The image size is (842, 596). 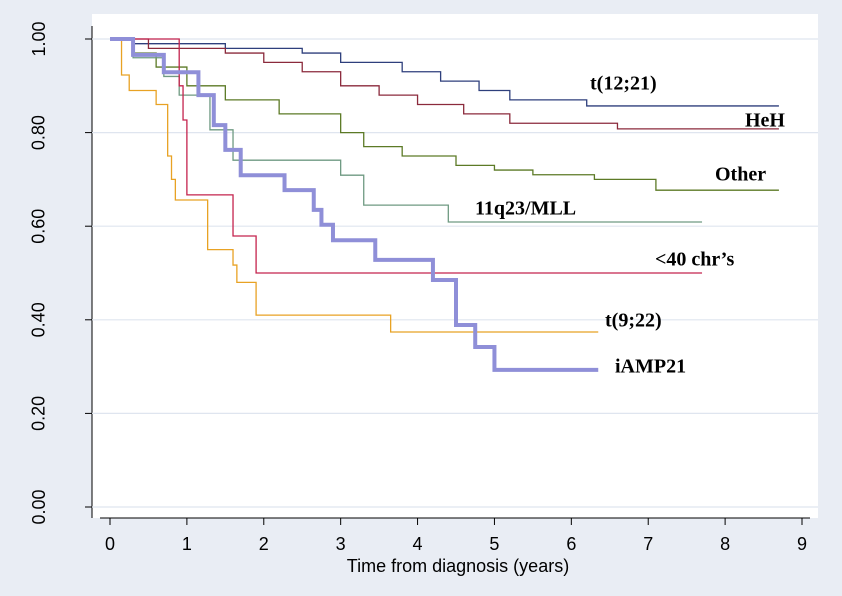 What do you see at coordinates (802, 544) in the screenshot?
I see `x-tick-label: 9` at bounding box center [802, 544].